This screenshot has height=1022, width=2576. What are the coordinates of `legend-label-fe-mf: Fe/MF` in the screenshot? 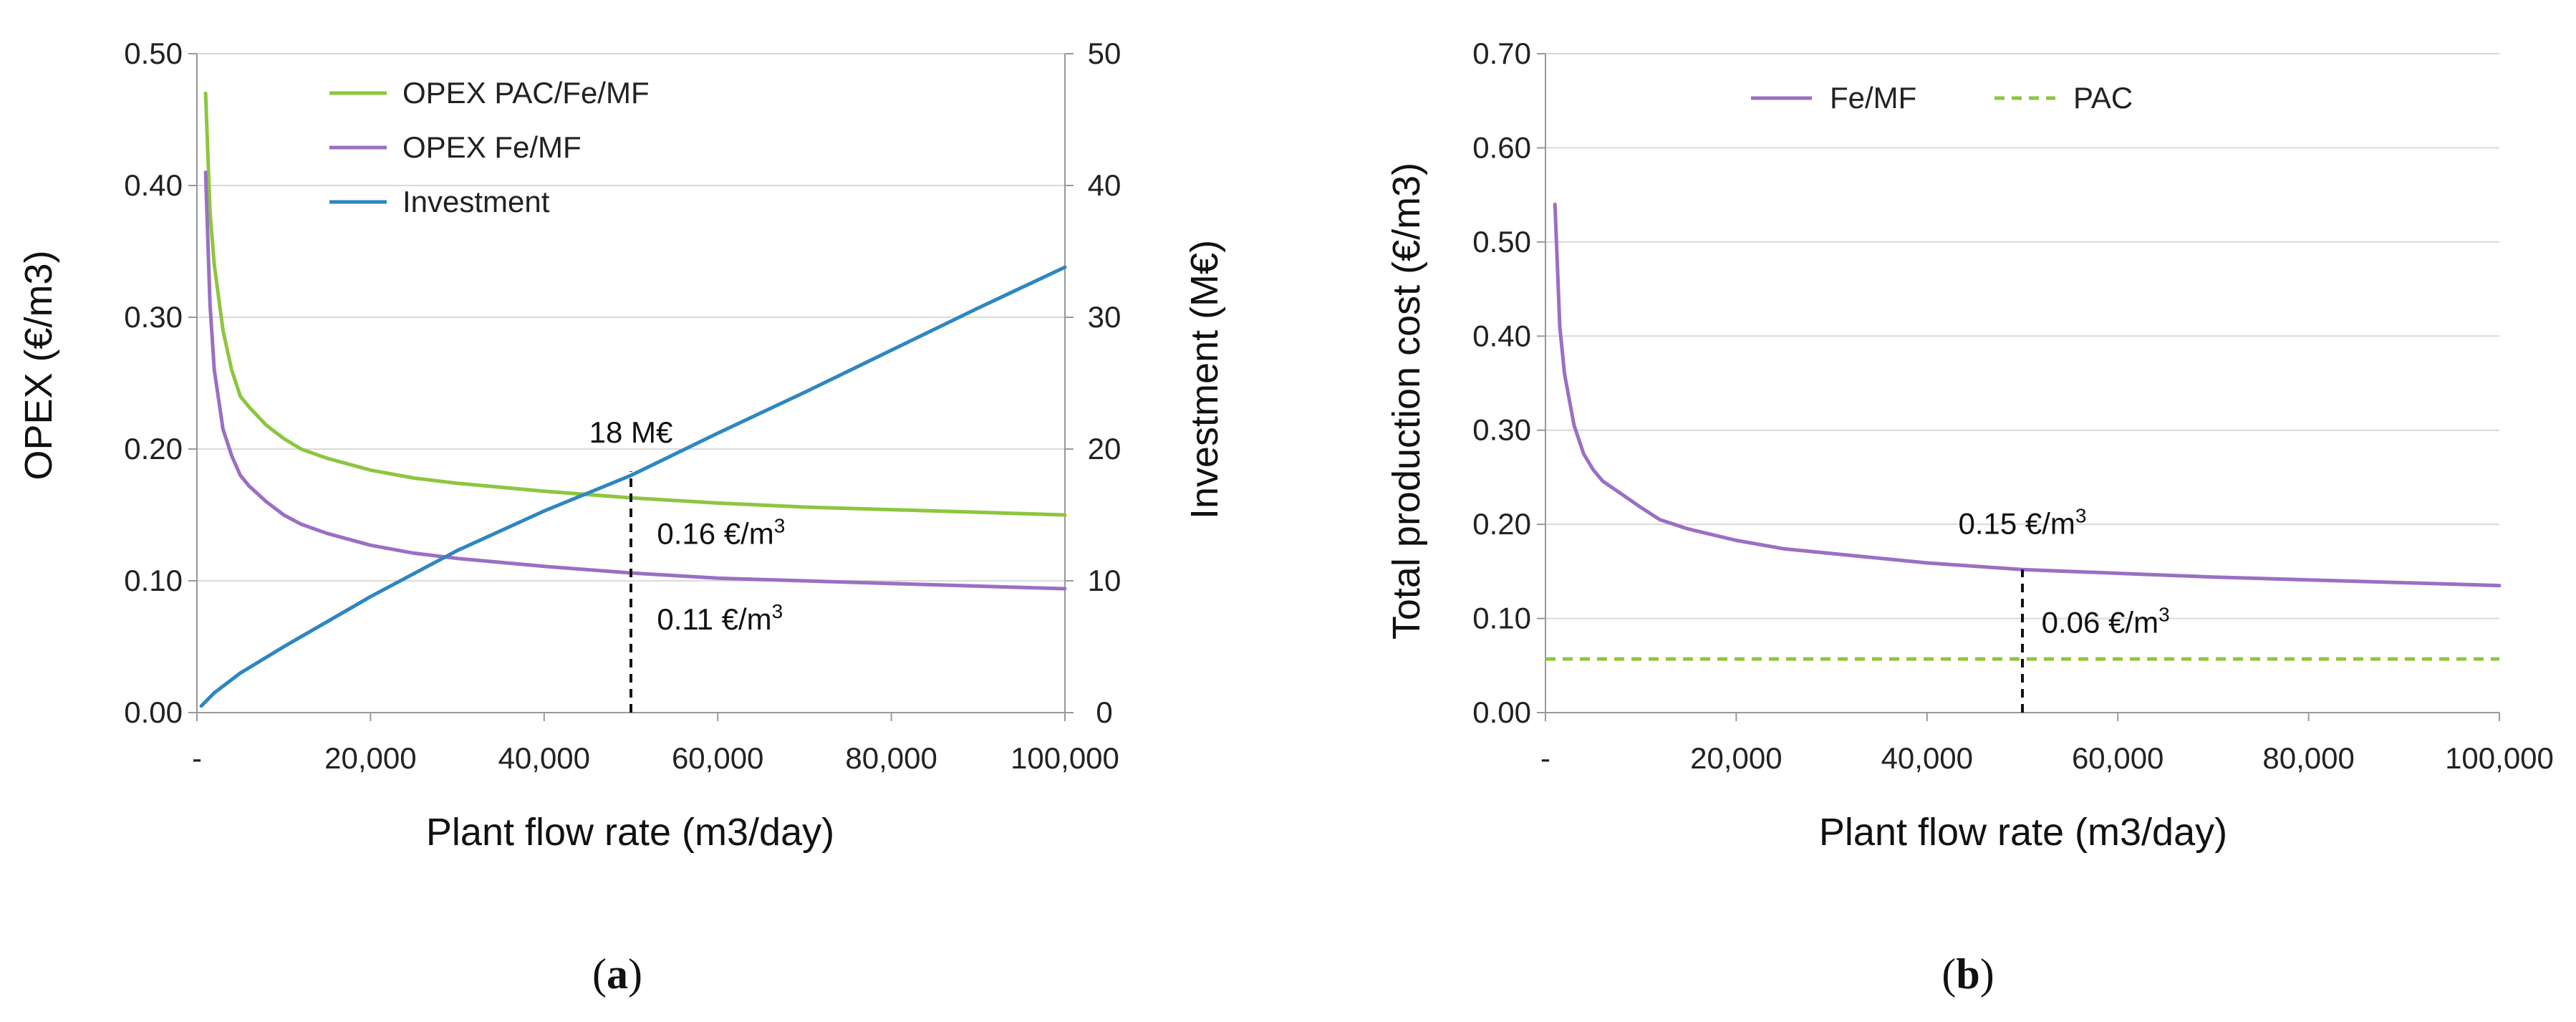 It's located at (1873, 98).